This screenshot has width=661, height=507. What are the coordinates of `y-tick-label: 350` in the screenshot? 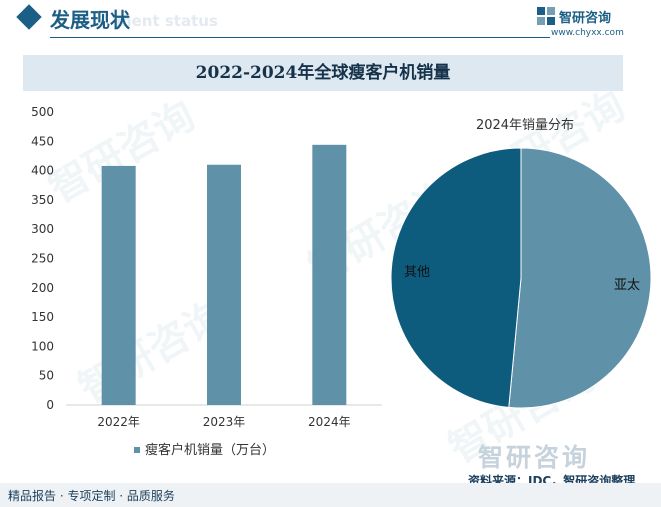 It's located at (42, 200).